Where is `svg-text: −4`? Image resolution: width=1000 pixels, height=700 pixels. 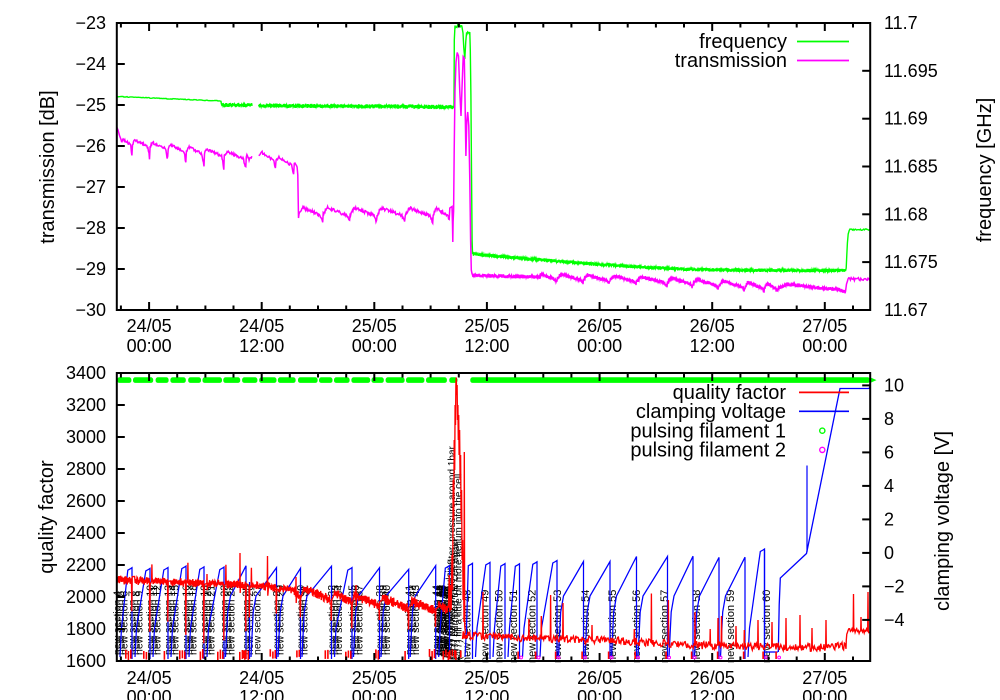 svg-text: −4 is located at coordinates (894, 620).